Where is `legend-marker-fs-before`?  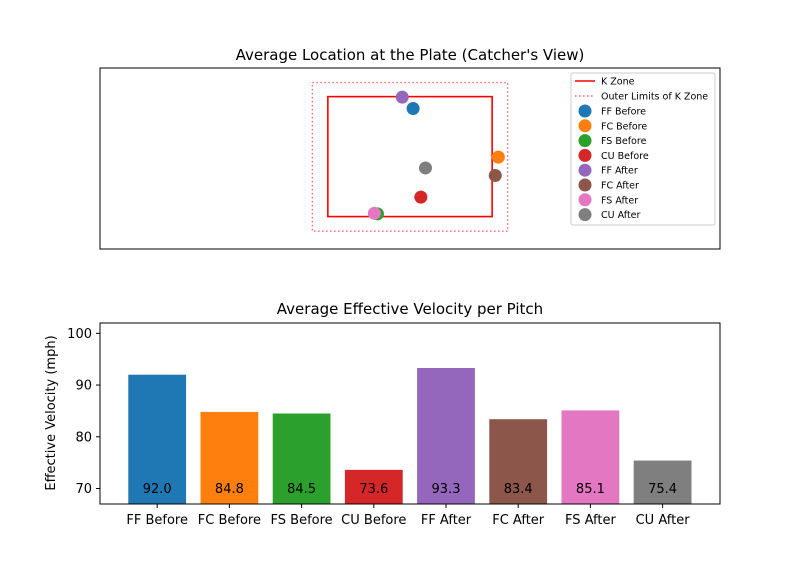 legend-marker-fs-before is located at coordinates (585, 141).